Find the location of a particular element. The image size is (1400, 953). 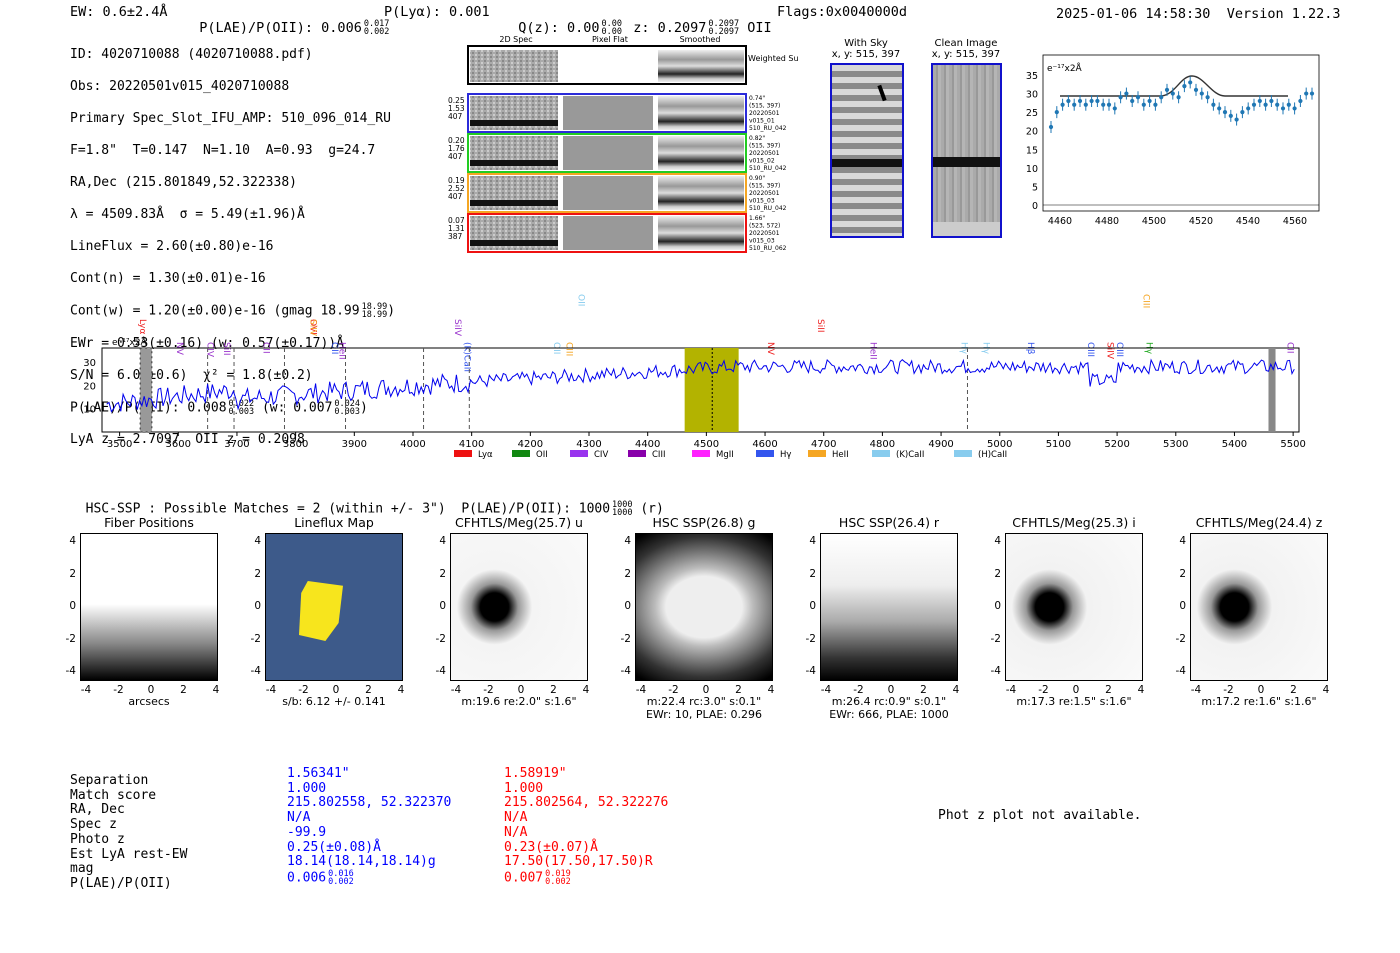

spectrum-xtick: 3600 is located at coordinates (178, 444).